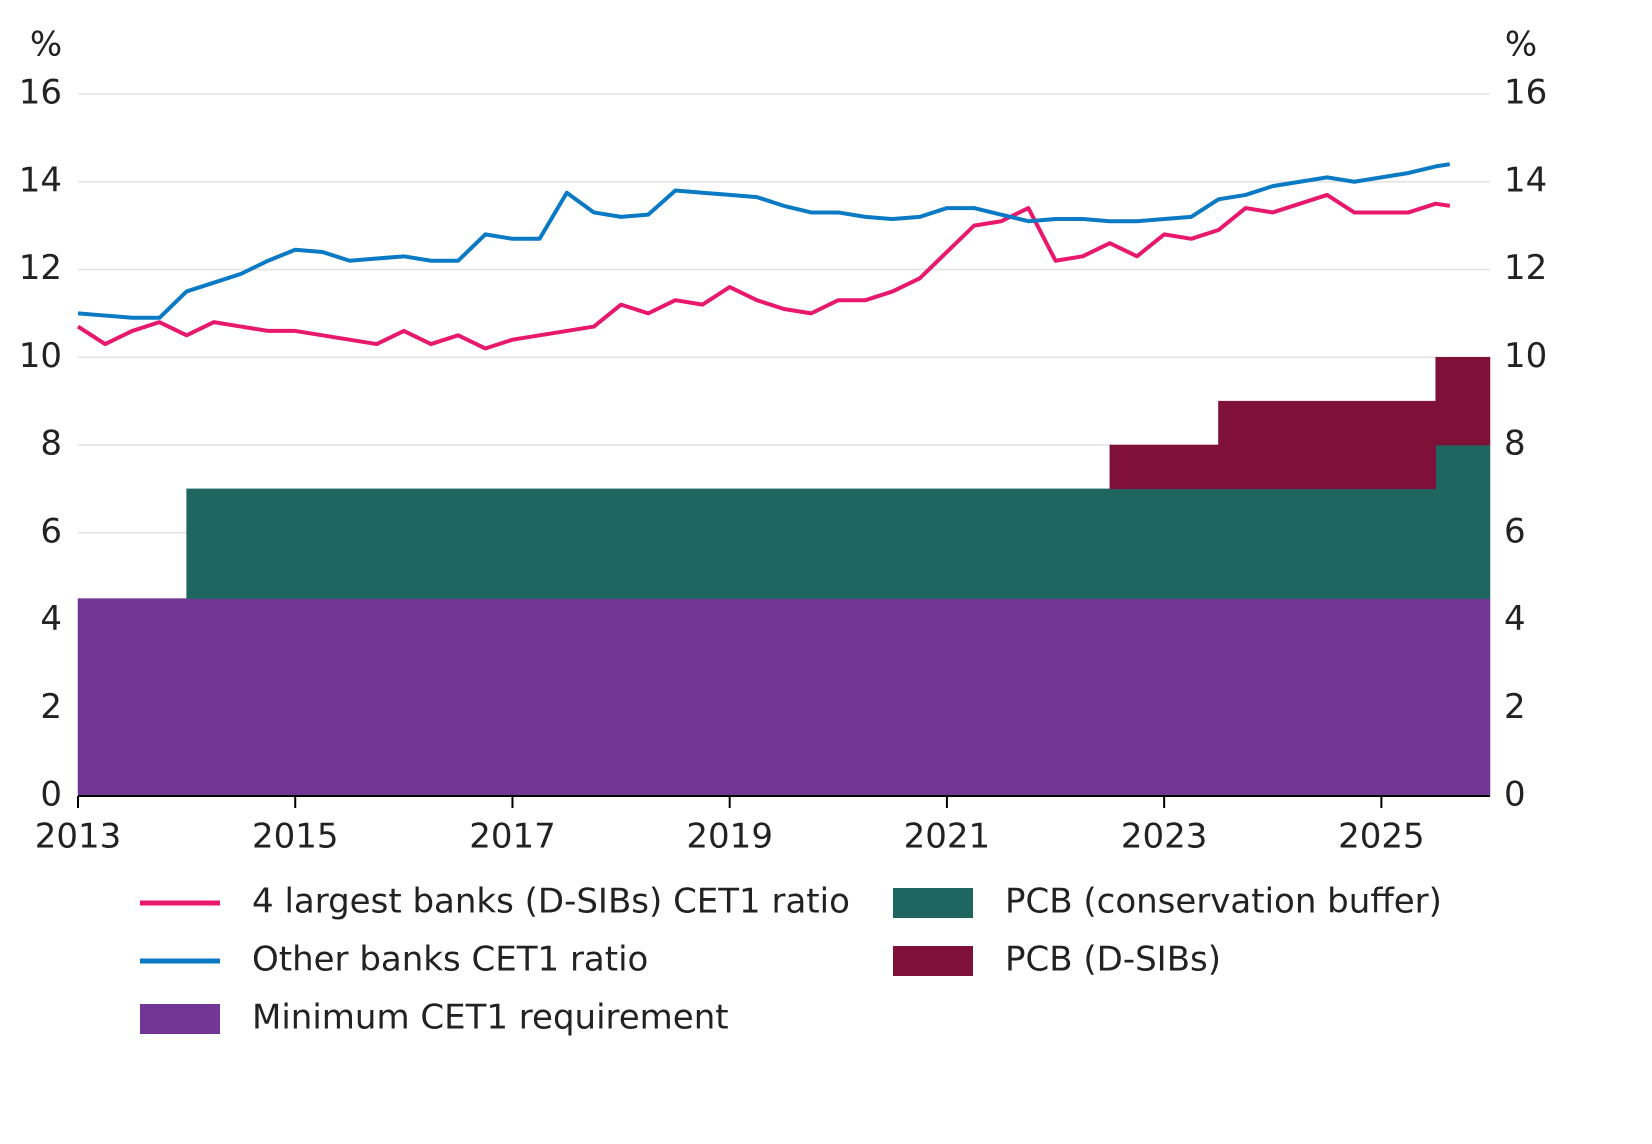 This screenshot has width=1652, height=1144. Describe the element at coordinates (1113, 960) in the screenshot. I see `legend-label: PCB (D-SIBs)` at that location.